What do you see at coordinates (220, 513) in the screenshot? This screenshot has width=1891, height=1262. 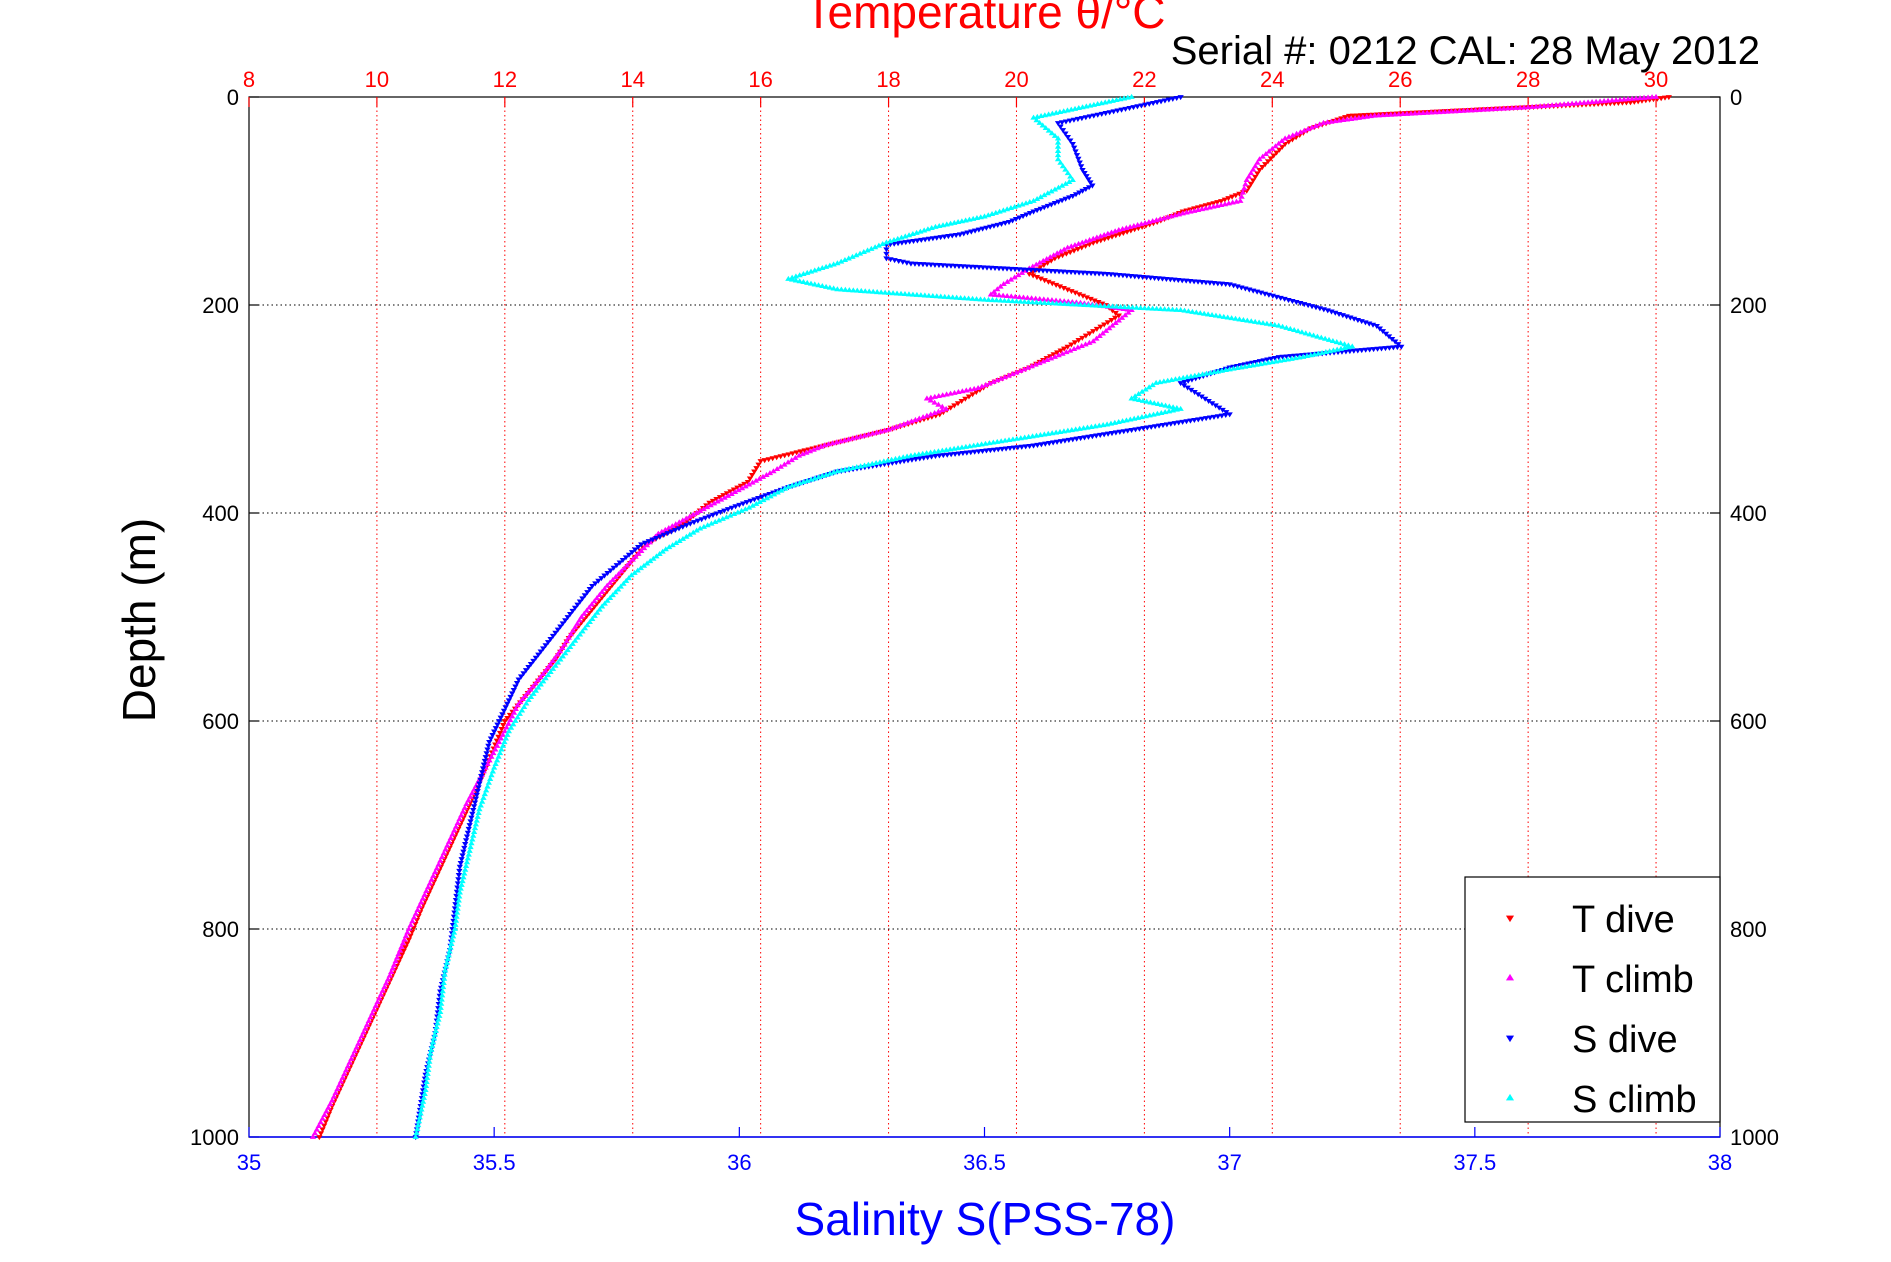 I see `y-tick-label: 400` at bounding box center [220, 513].